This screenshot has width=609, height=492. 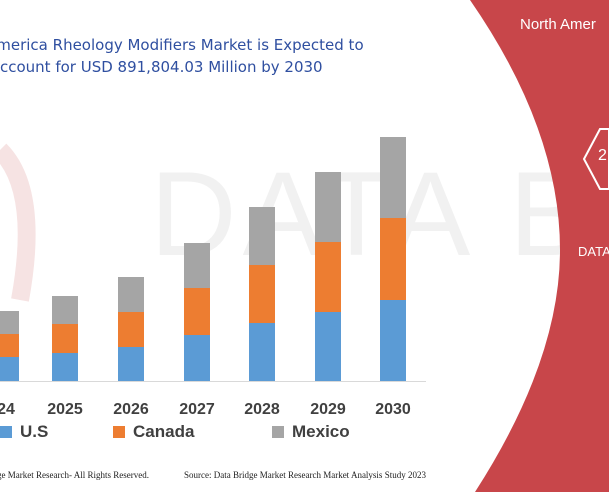 I want to click on legend-label-canada: Canada, so click(x=164, y=431).